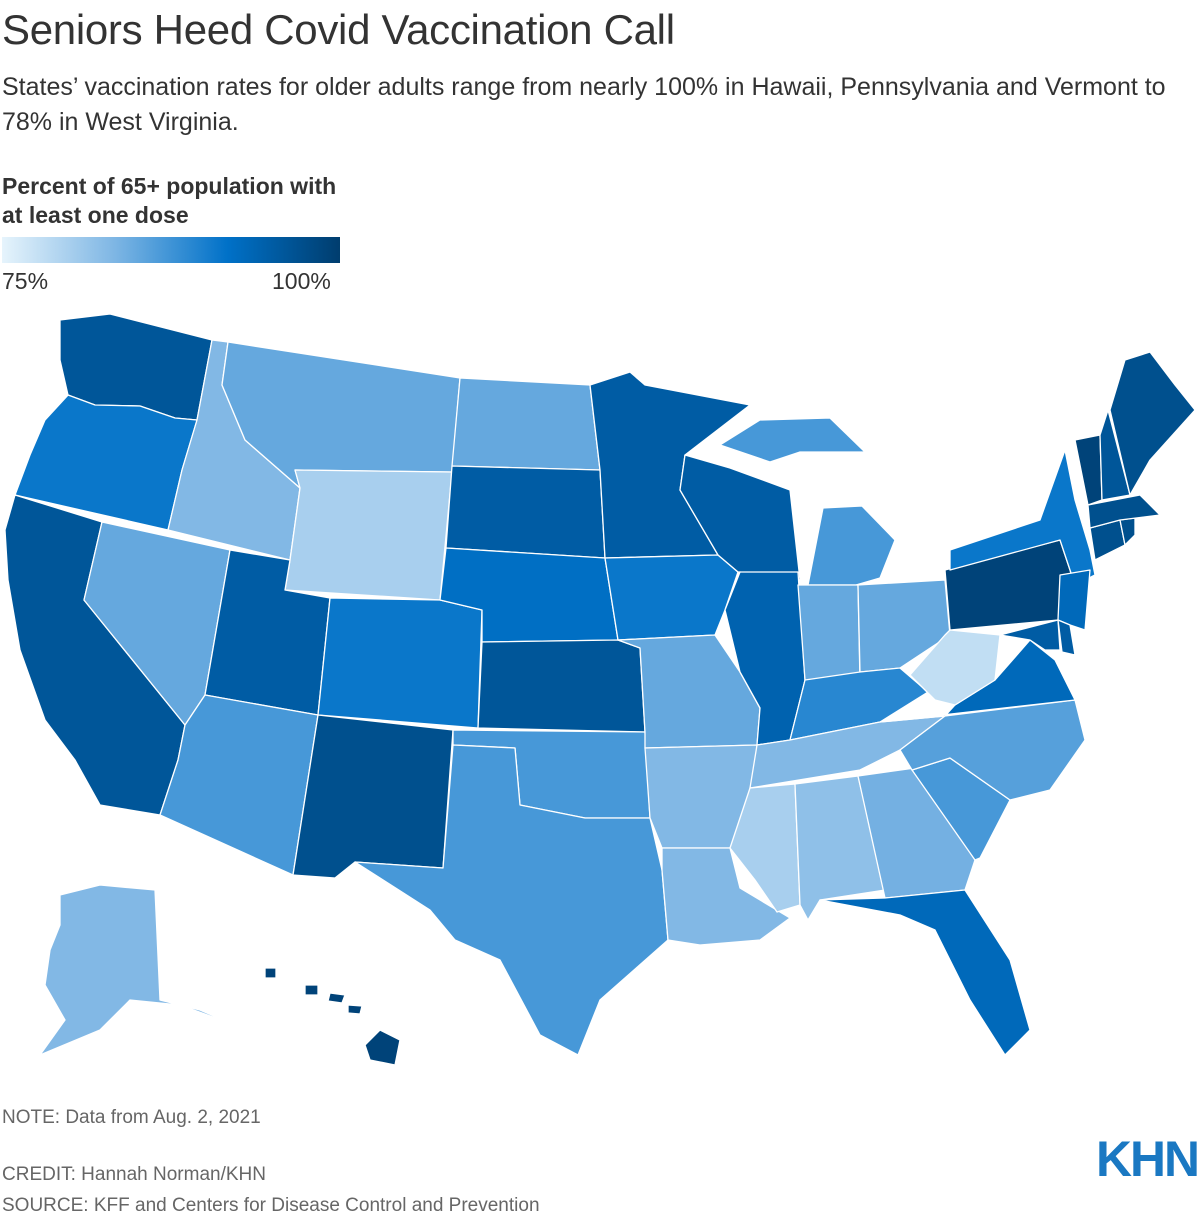 This screenshot has height=1220, width=1200. What do you see at coordinates (137, 970) in the screenshot?
I see `state-ak` at bounding box center [137, 970].